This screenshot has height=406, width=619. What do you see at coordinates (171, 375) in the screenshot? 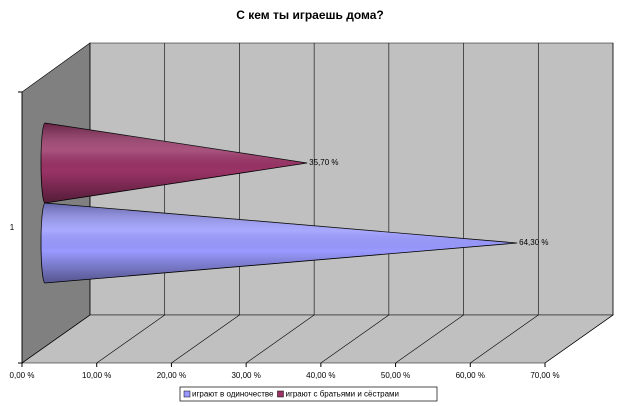
I see `x-tick-label: 20,00 %` at bounding box center [171, 375].